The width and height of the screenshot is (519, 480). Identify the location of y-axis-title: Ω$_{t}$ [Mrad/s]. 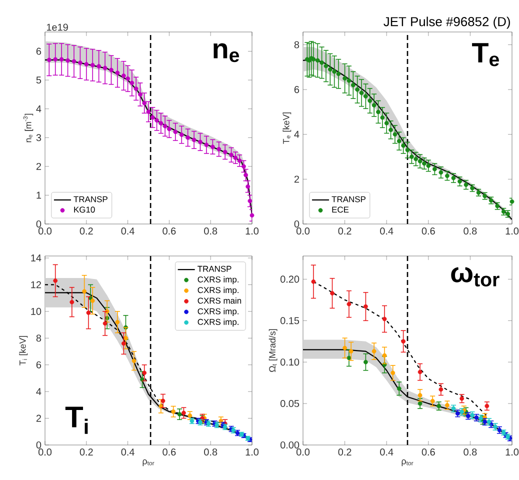
(273, 350).